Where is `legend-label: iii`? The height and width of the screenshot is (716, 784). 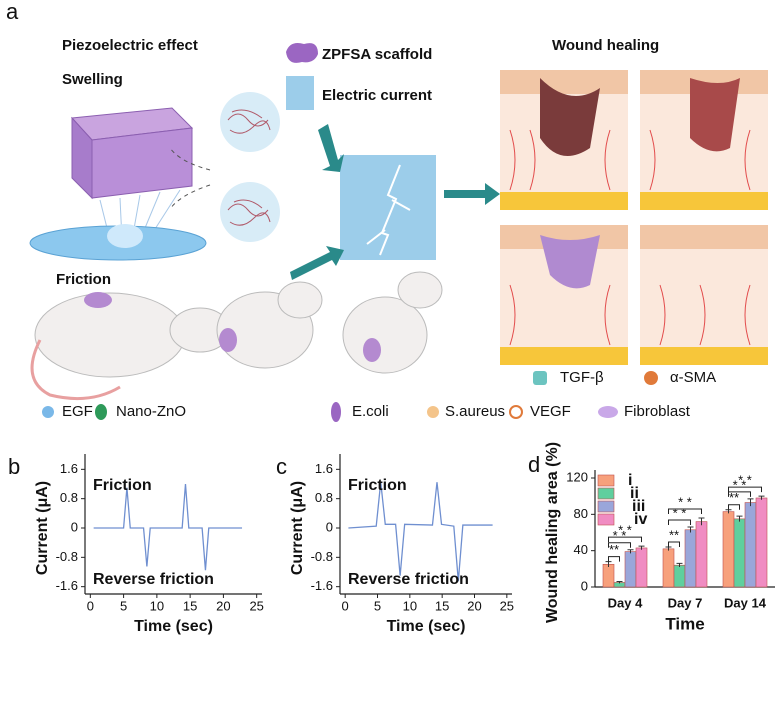 legend-label: iii is located at coordinates (638, 506).